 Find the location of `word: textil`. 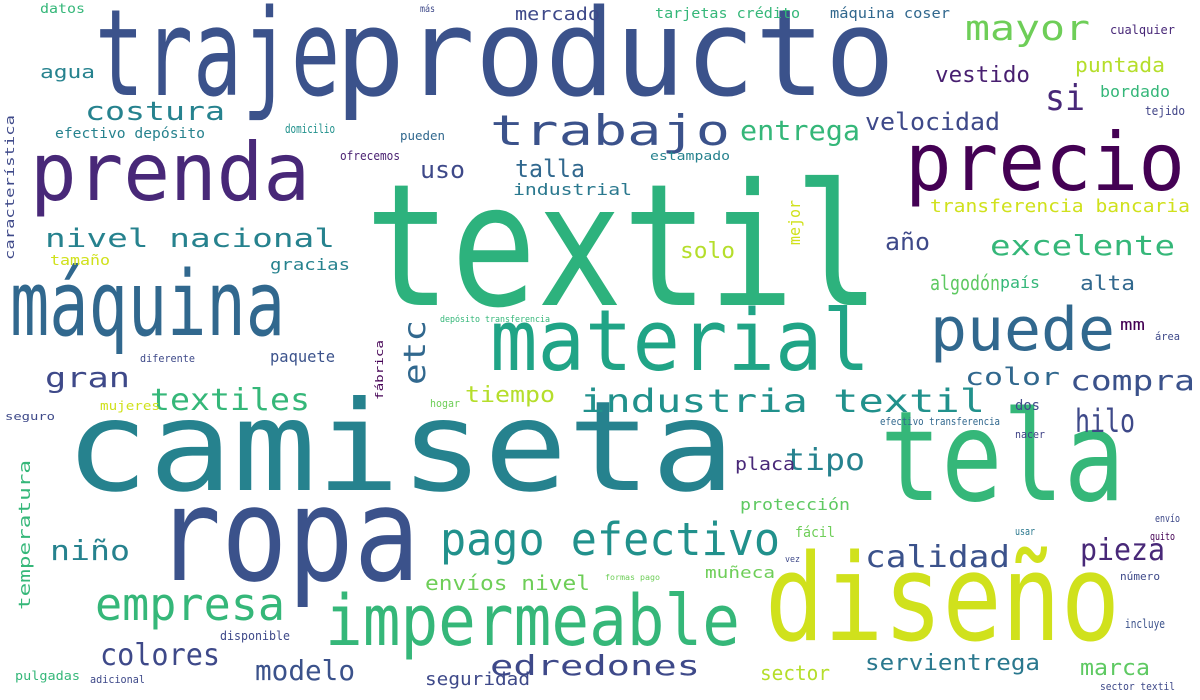

word: textil is located at coordinates (622, 247).